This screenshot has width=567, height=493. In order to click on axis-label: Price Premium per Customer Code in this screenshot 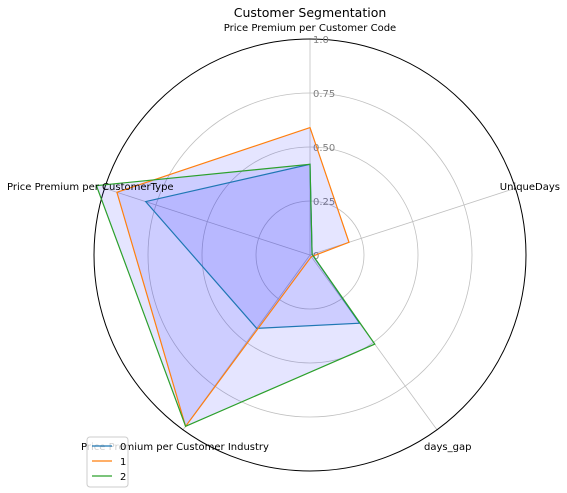, I will do `click(310, 28)`.